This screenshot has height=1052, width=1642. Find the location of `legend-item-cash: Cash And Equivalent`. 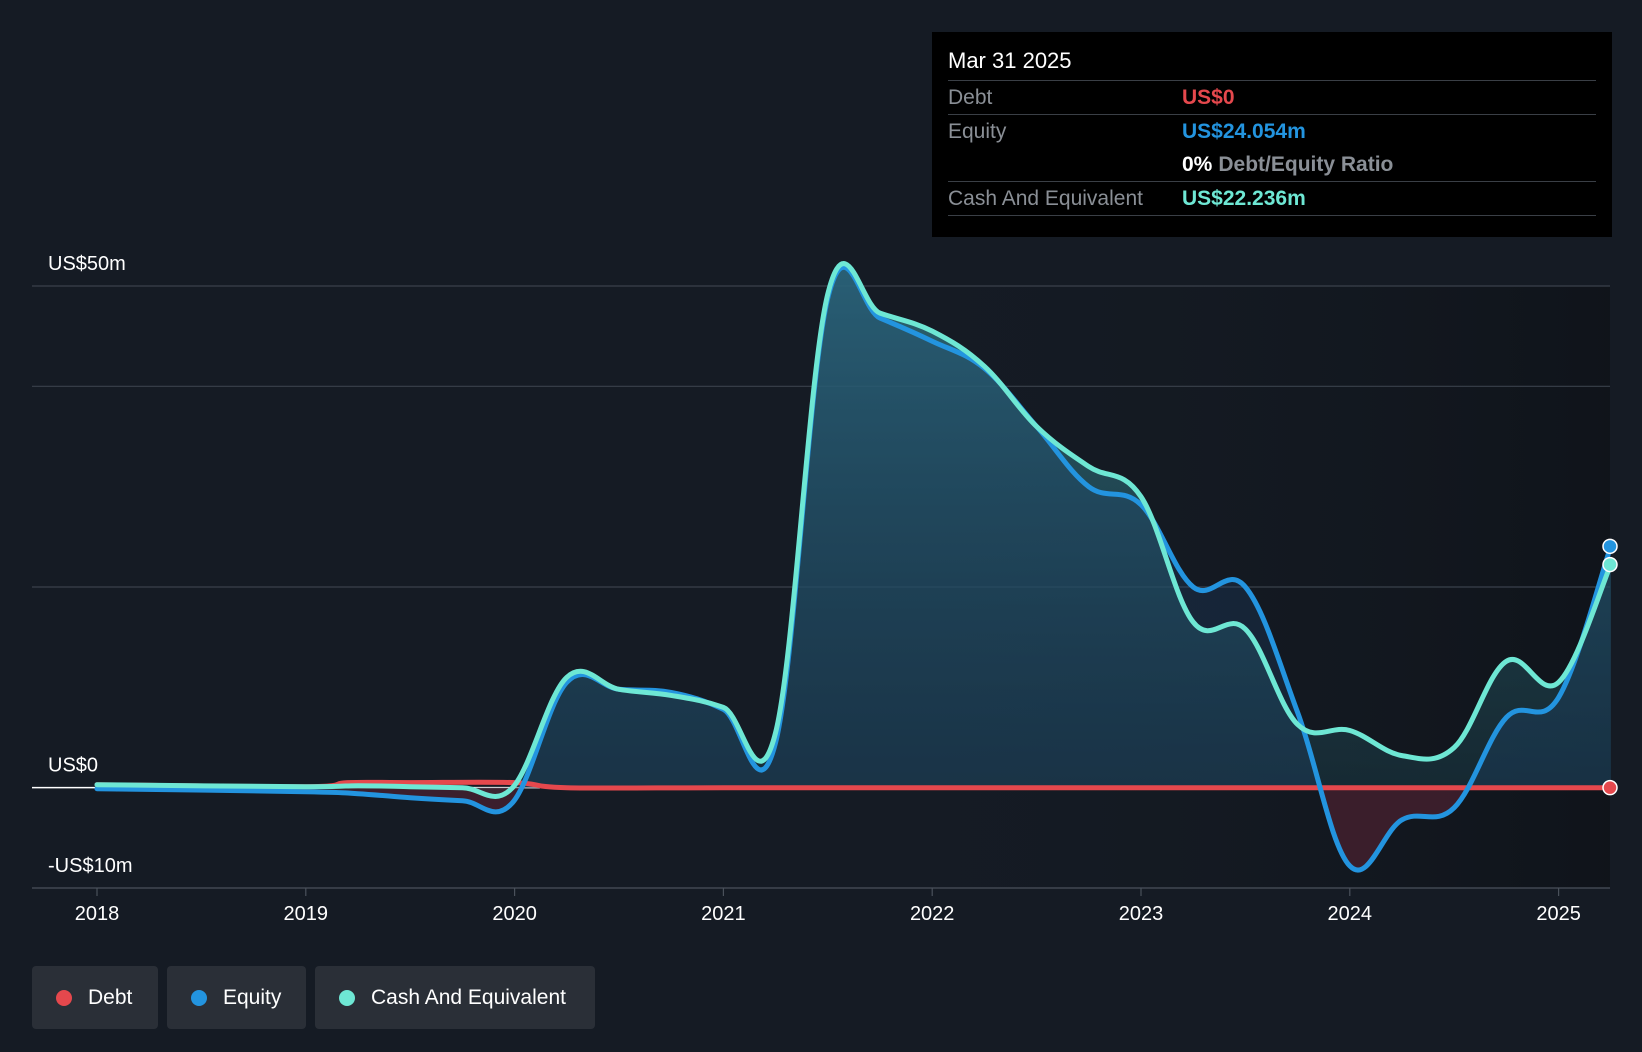

legend-item-cash: Cash And Equivalent is located at coordinates (455, 997).